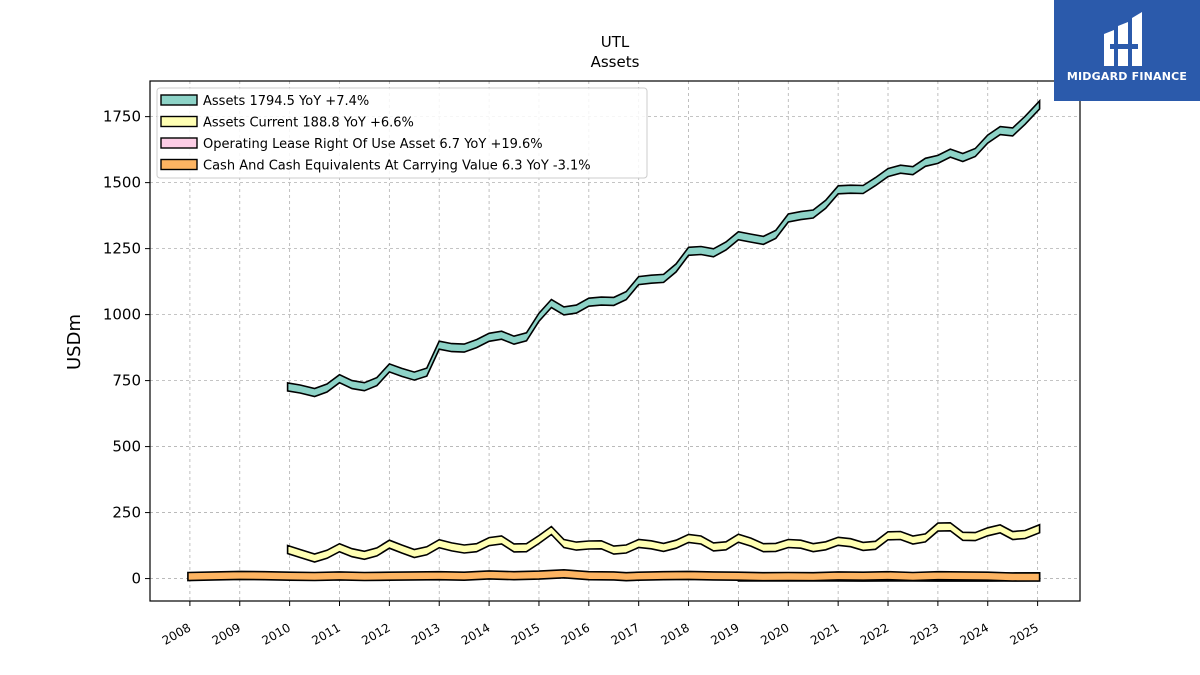 The image size is (1200, 675). Describe the element at coordinates (126, 348) in the screenshot. I see `y-axis: 0 250 500 750 1000 1250 1500 1750` at that location.